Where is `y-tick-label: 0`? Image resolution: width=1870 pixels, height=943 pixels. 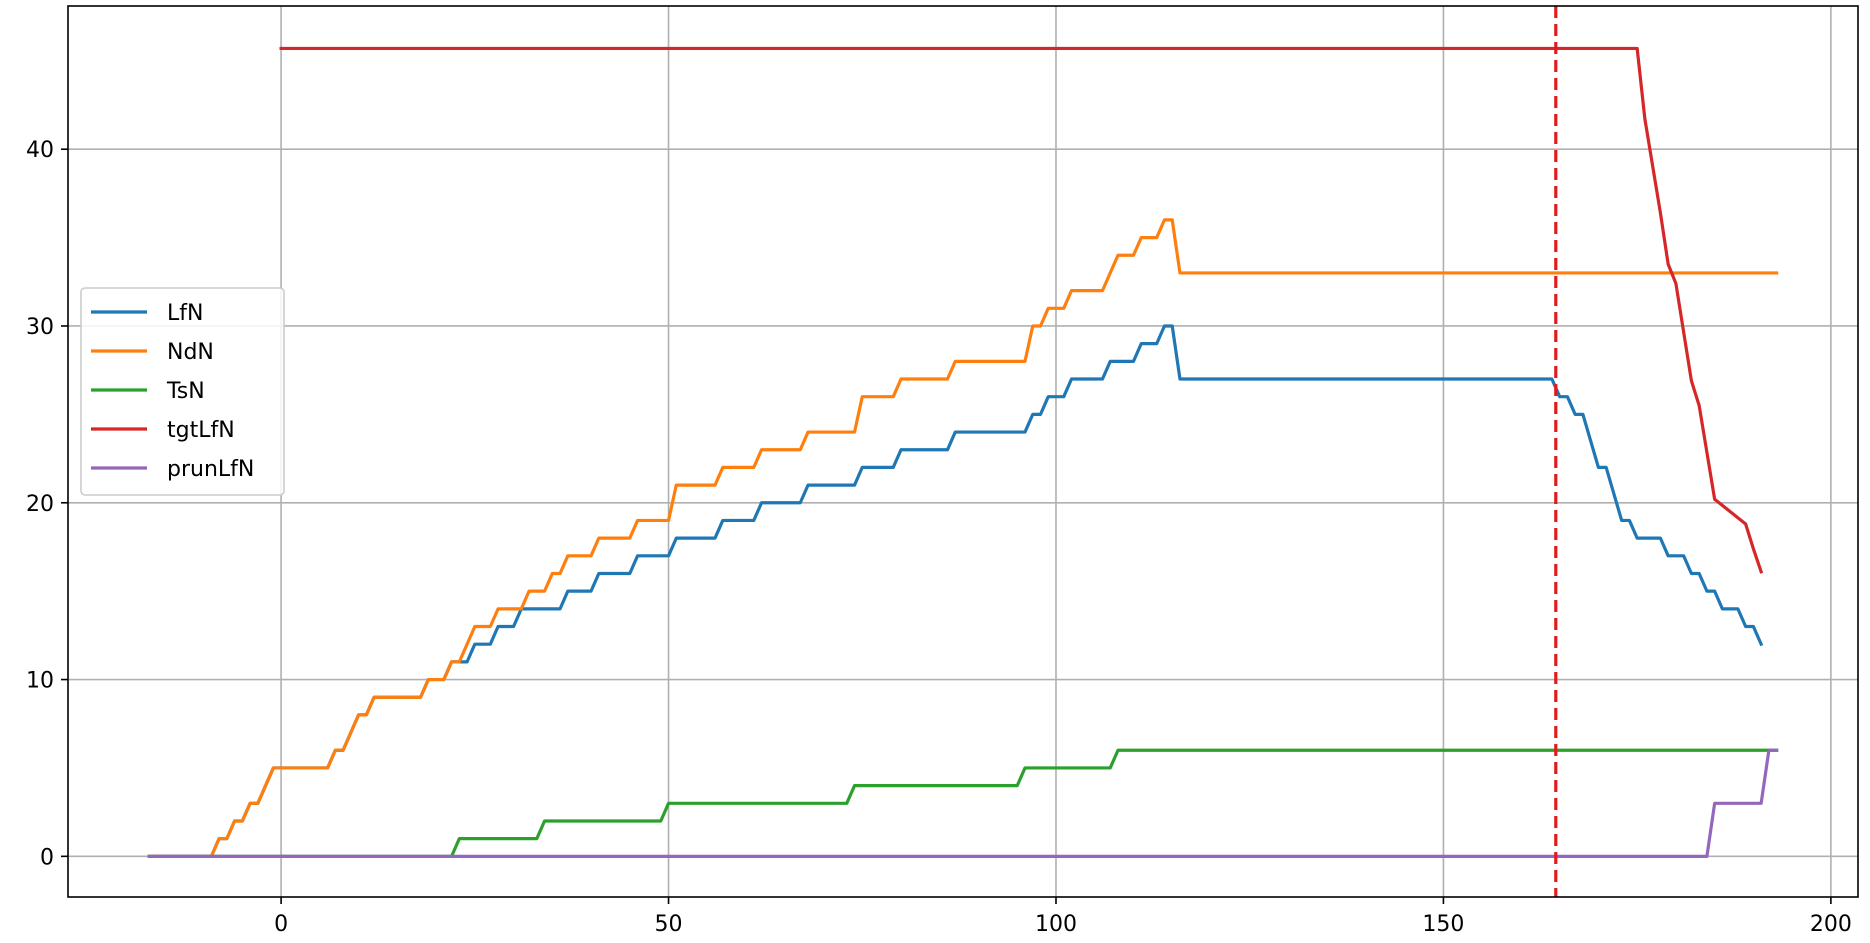
y-tick-label: 0 is located at coordinates (47, 857).